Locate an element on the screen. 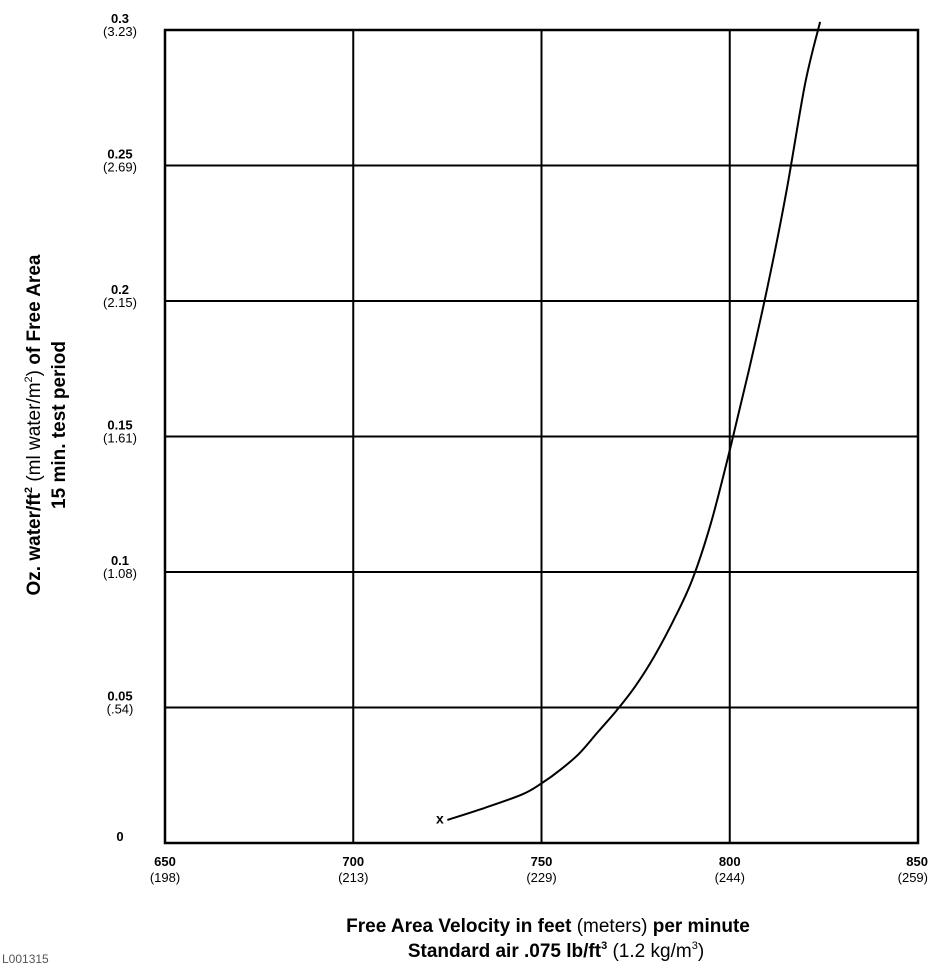  x-tick-label: 800 is located at coordinates (730, 861).